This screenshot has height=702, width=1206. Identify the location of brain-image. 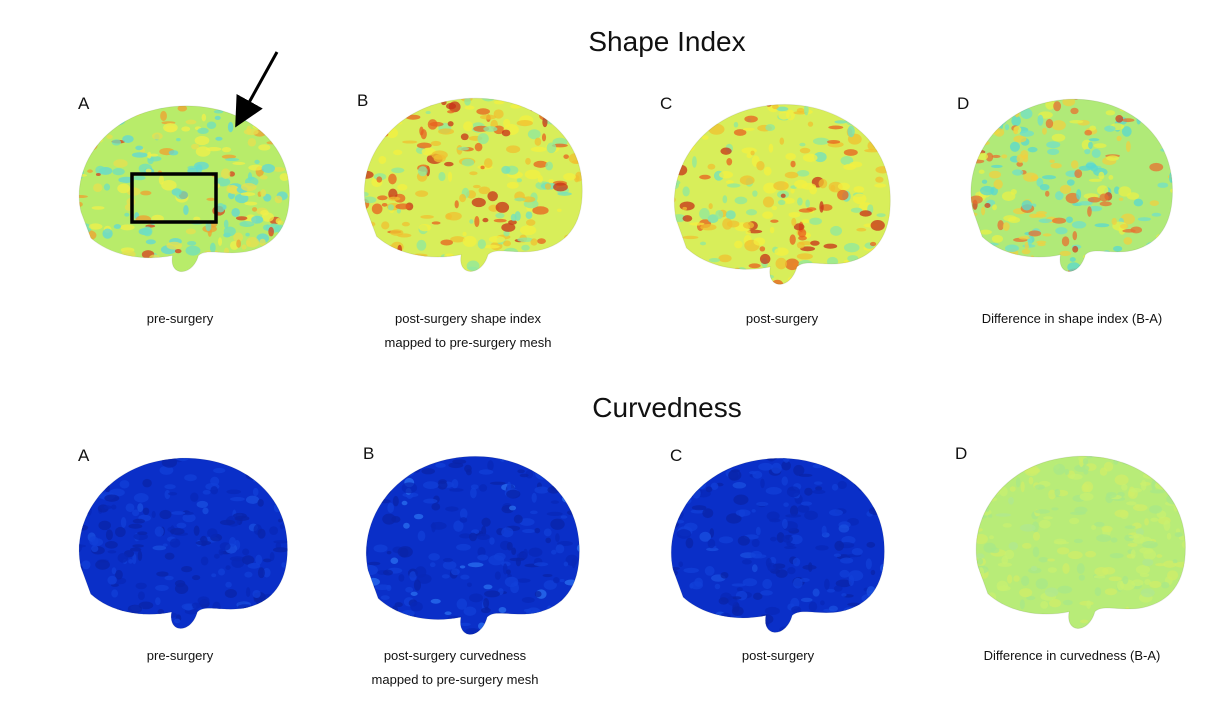
(1071, 181).